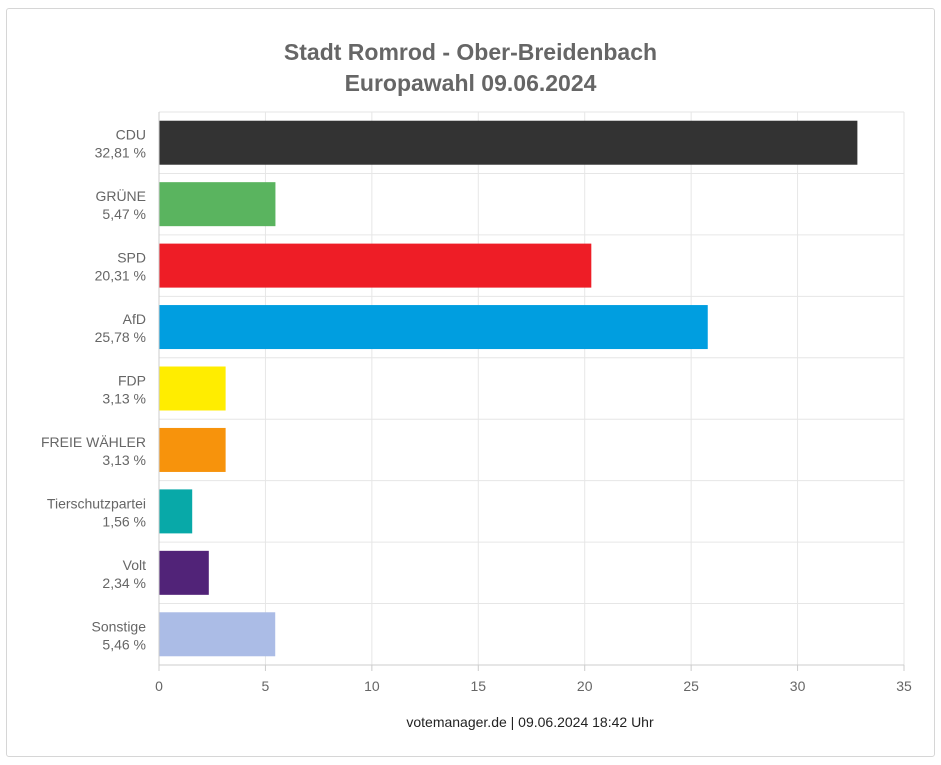 The width and height of the screenshot is (941, 765). I want to click on category-label: GRÜNE, so click(120, 195).